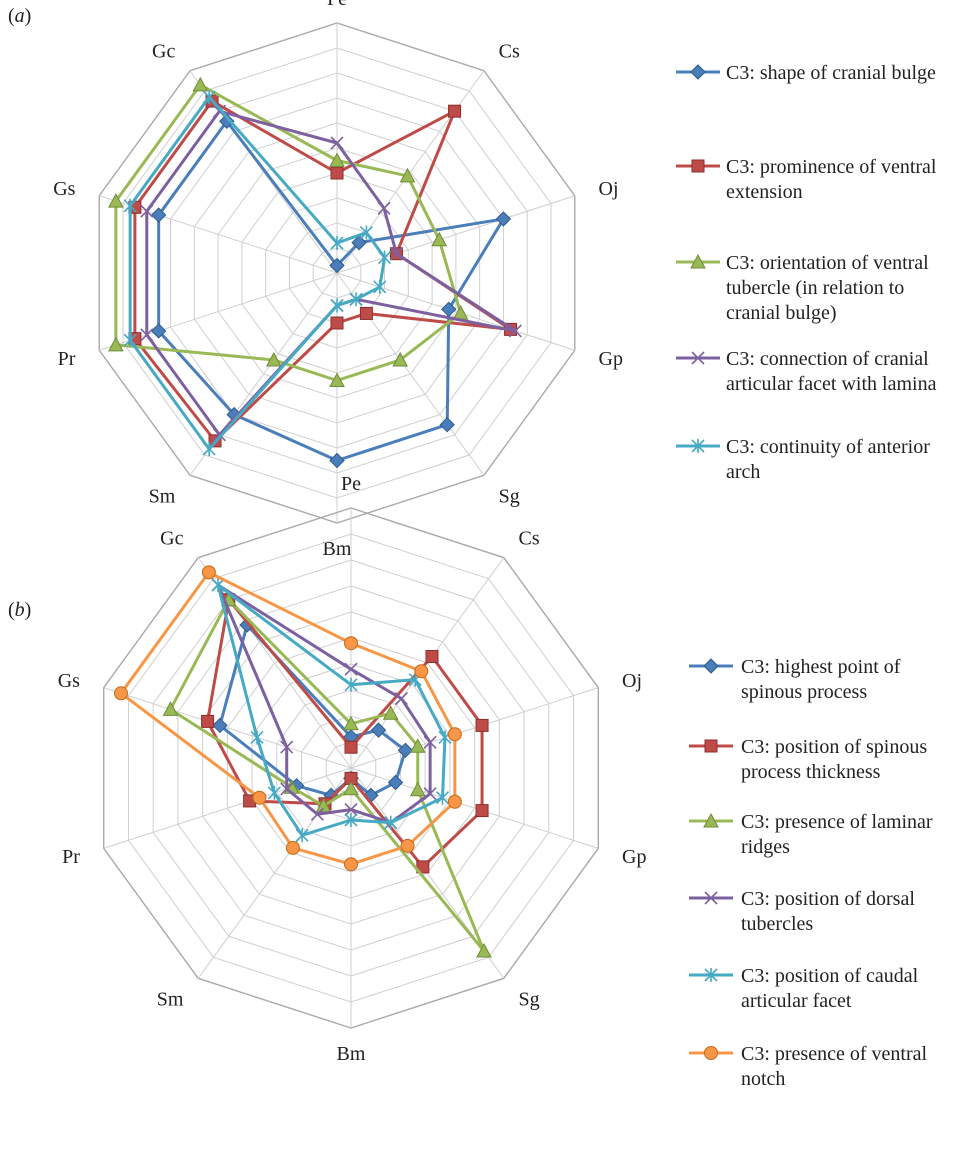  What do you see at coordinates (351, 484) in the screenshot?
I see `axis-label-pe: Pe` at bounding box center [351, 484].